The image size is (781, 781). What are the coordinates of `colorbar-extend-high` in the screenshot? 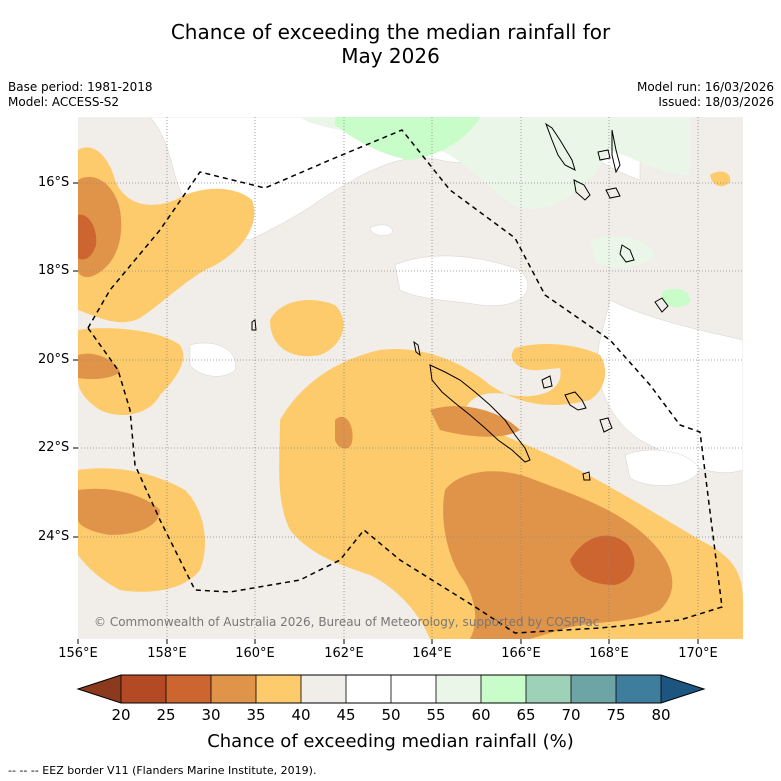 It's located at (682, 689).